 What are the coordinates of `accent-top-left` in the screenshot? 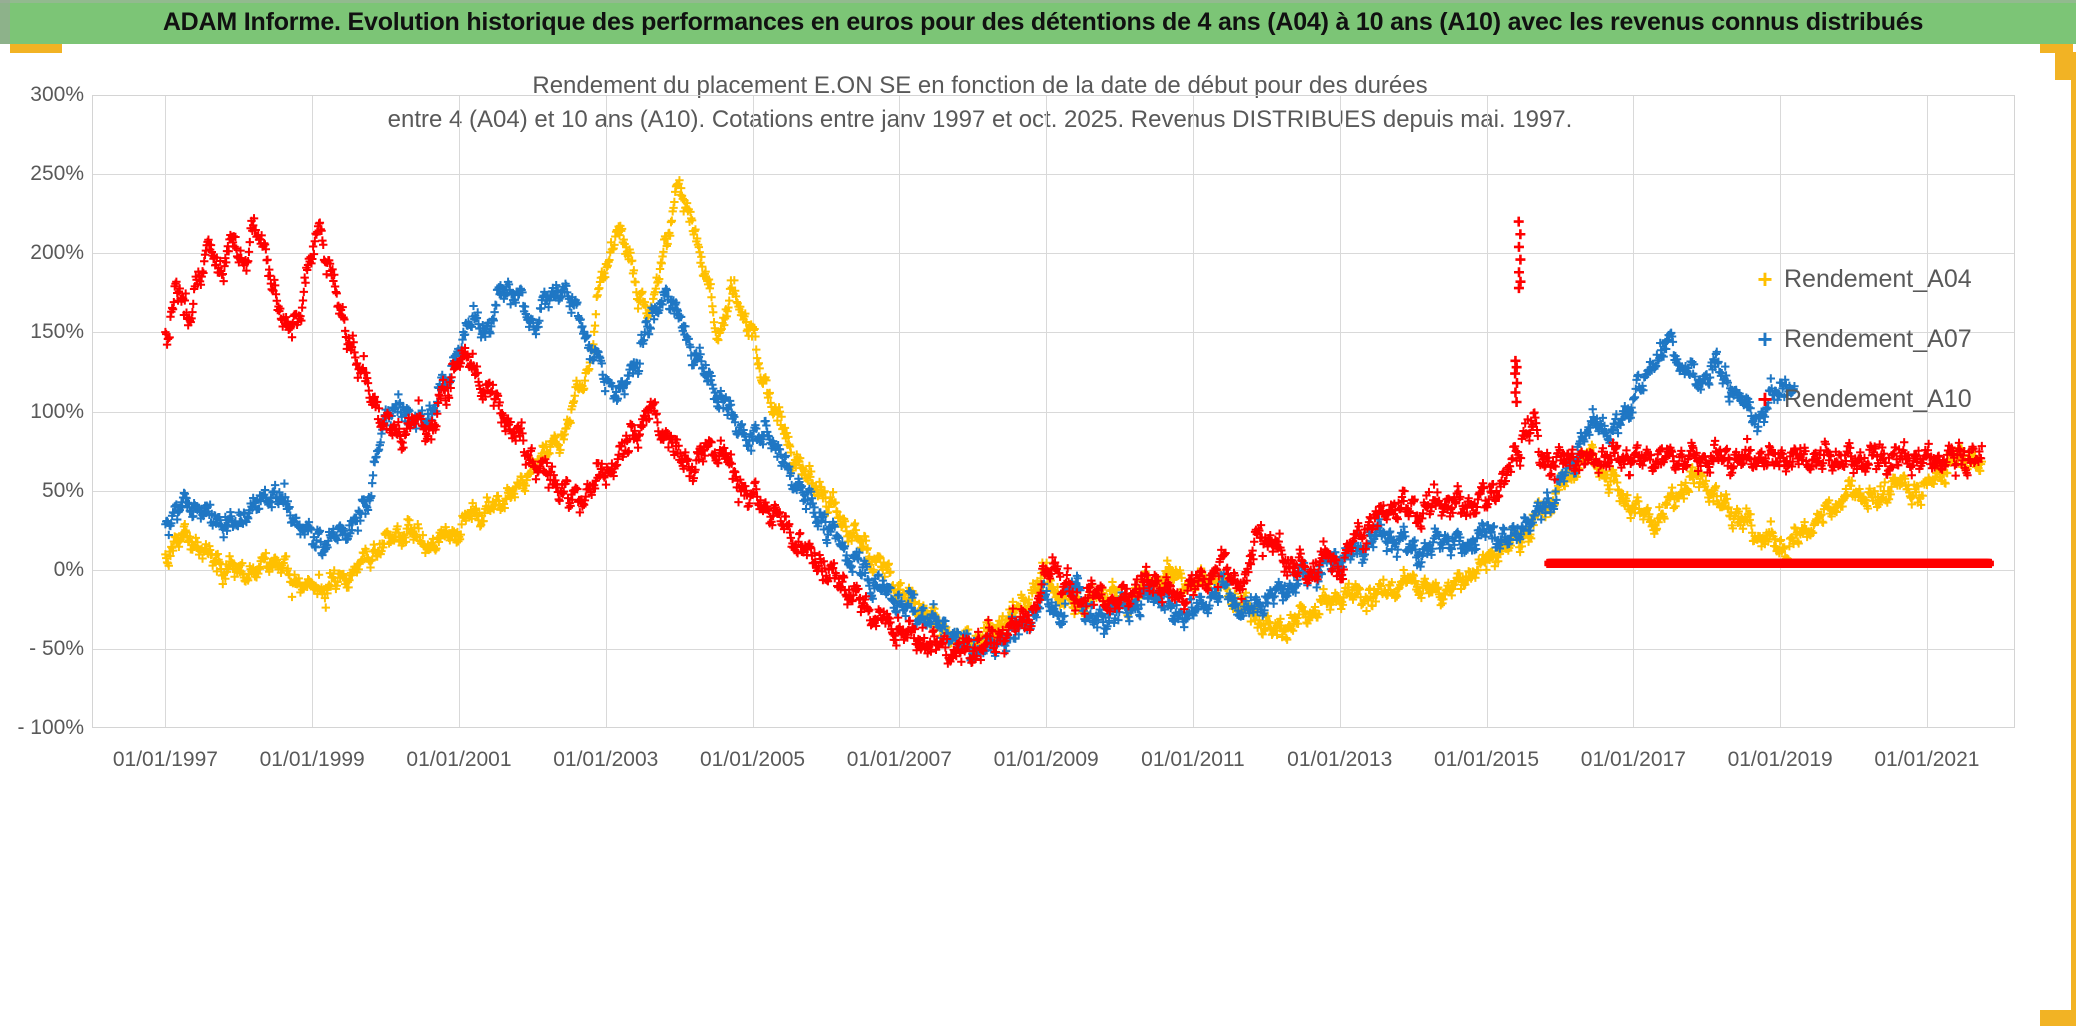 It's located at (36, 48).